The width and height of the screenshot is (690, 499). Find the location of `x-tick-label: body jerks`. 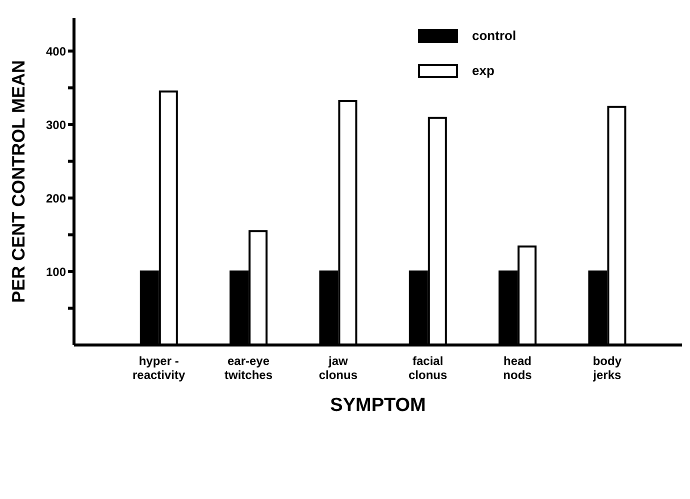

x-tick-label: body jerks is located at coordinates (607, 368).